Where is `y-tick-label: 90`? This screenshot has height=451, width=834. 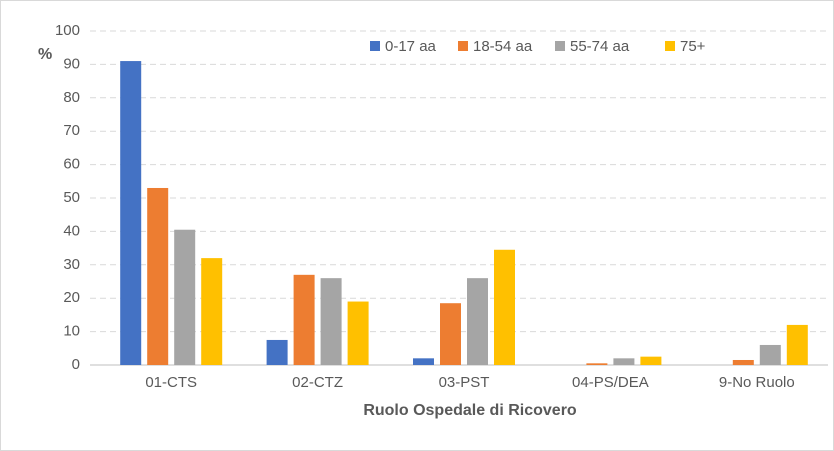
y-tick-label: 90 is located at coordinates (71, 63).